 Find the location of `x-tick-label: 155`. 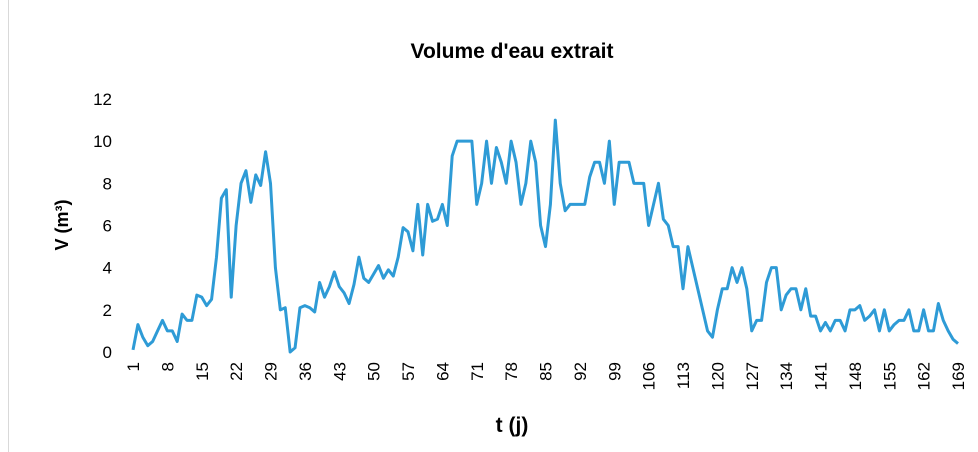

x-tick-label: 155 is located at coordinates (889, 376).